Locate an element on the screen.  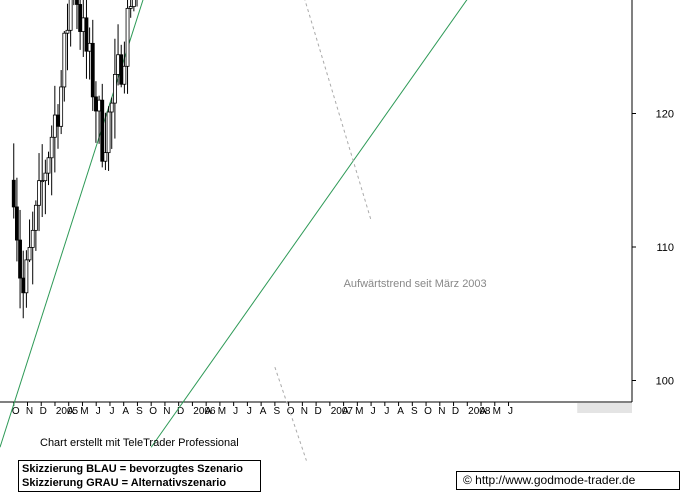
future-area-shading is located at coordinates (604, 408).